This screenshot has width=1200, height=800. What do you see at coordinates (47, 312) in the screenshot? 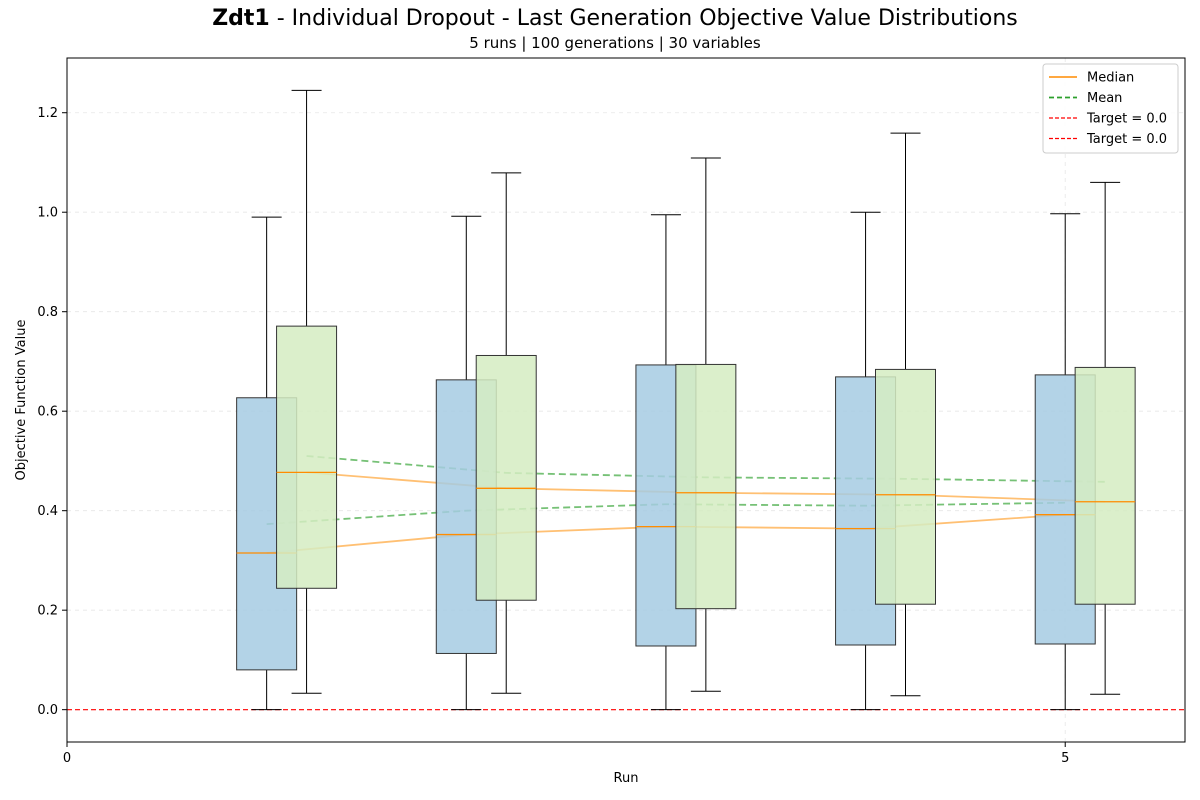
I see `y-tick-label: 0.8` at bounding box center [47, 312].